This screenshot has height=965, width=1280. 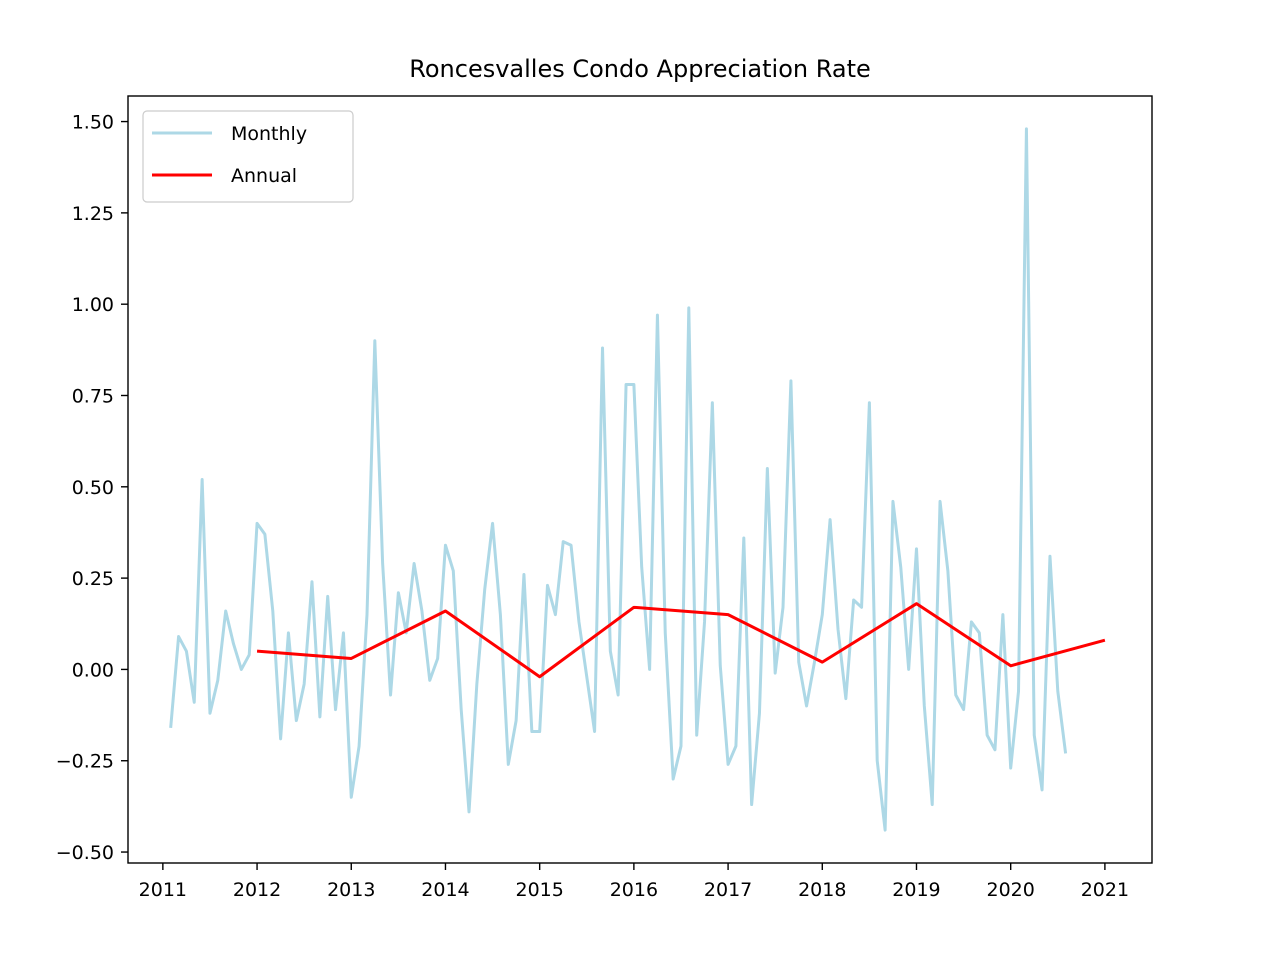 What do you see at coordinates (640, 69) in the screenshot?
I see `chart-title: Roncesvalles Condo Appreciation Rate` at bounding box center [640, 69].